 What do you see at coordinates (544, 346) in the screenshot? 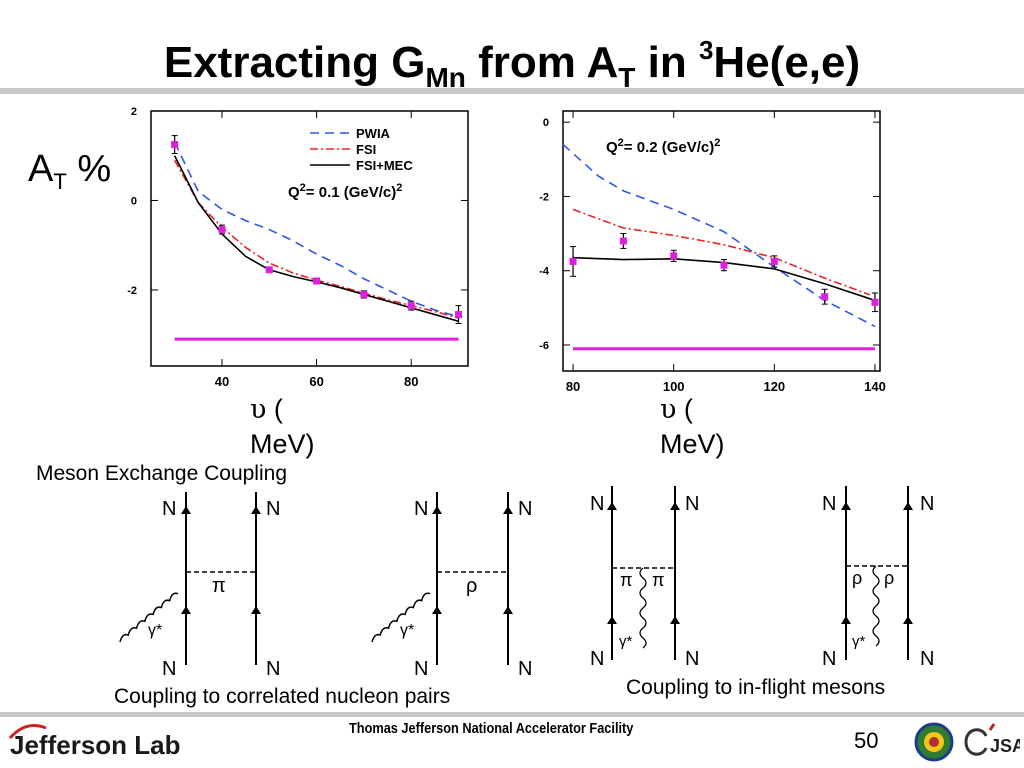
I see `y-tick-label: -6` at bounding box center [544, 346].